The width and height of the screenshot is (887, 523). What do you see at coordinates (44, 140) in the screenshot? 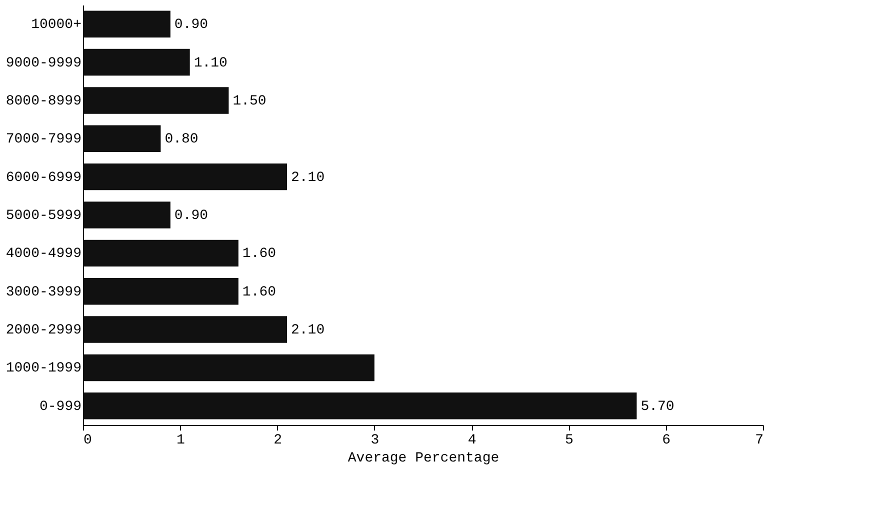
I see `y-tick-label: 7000-7999` at bounding box center [44, 140].